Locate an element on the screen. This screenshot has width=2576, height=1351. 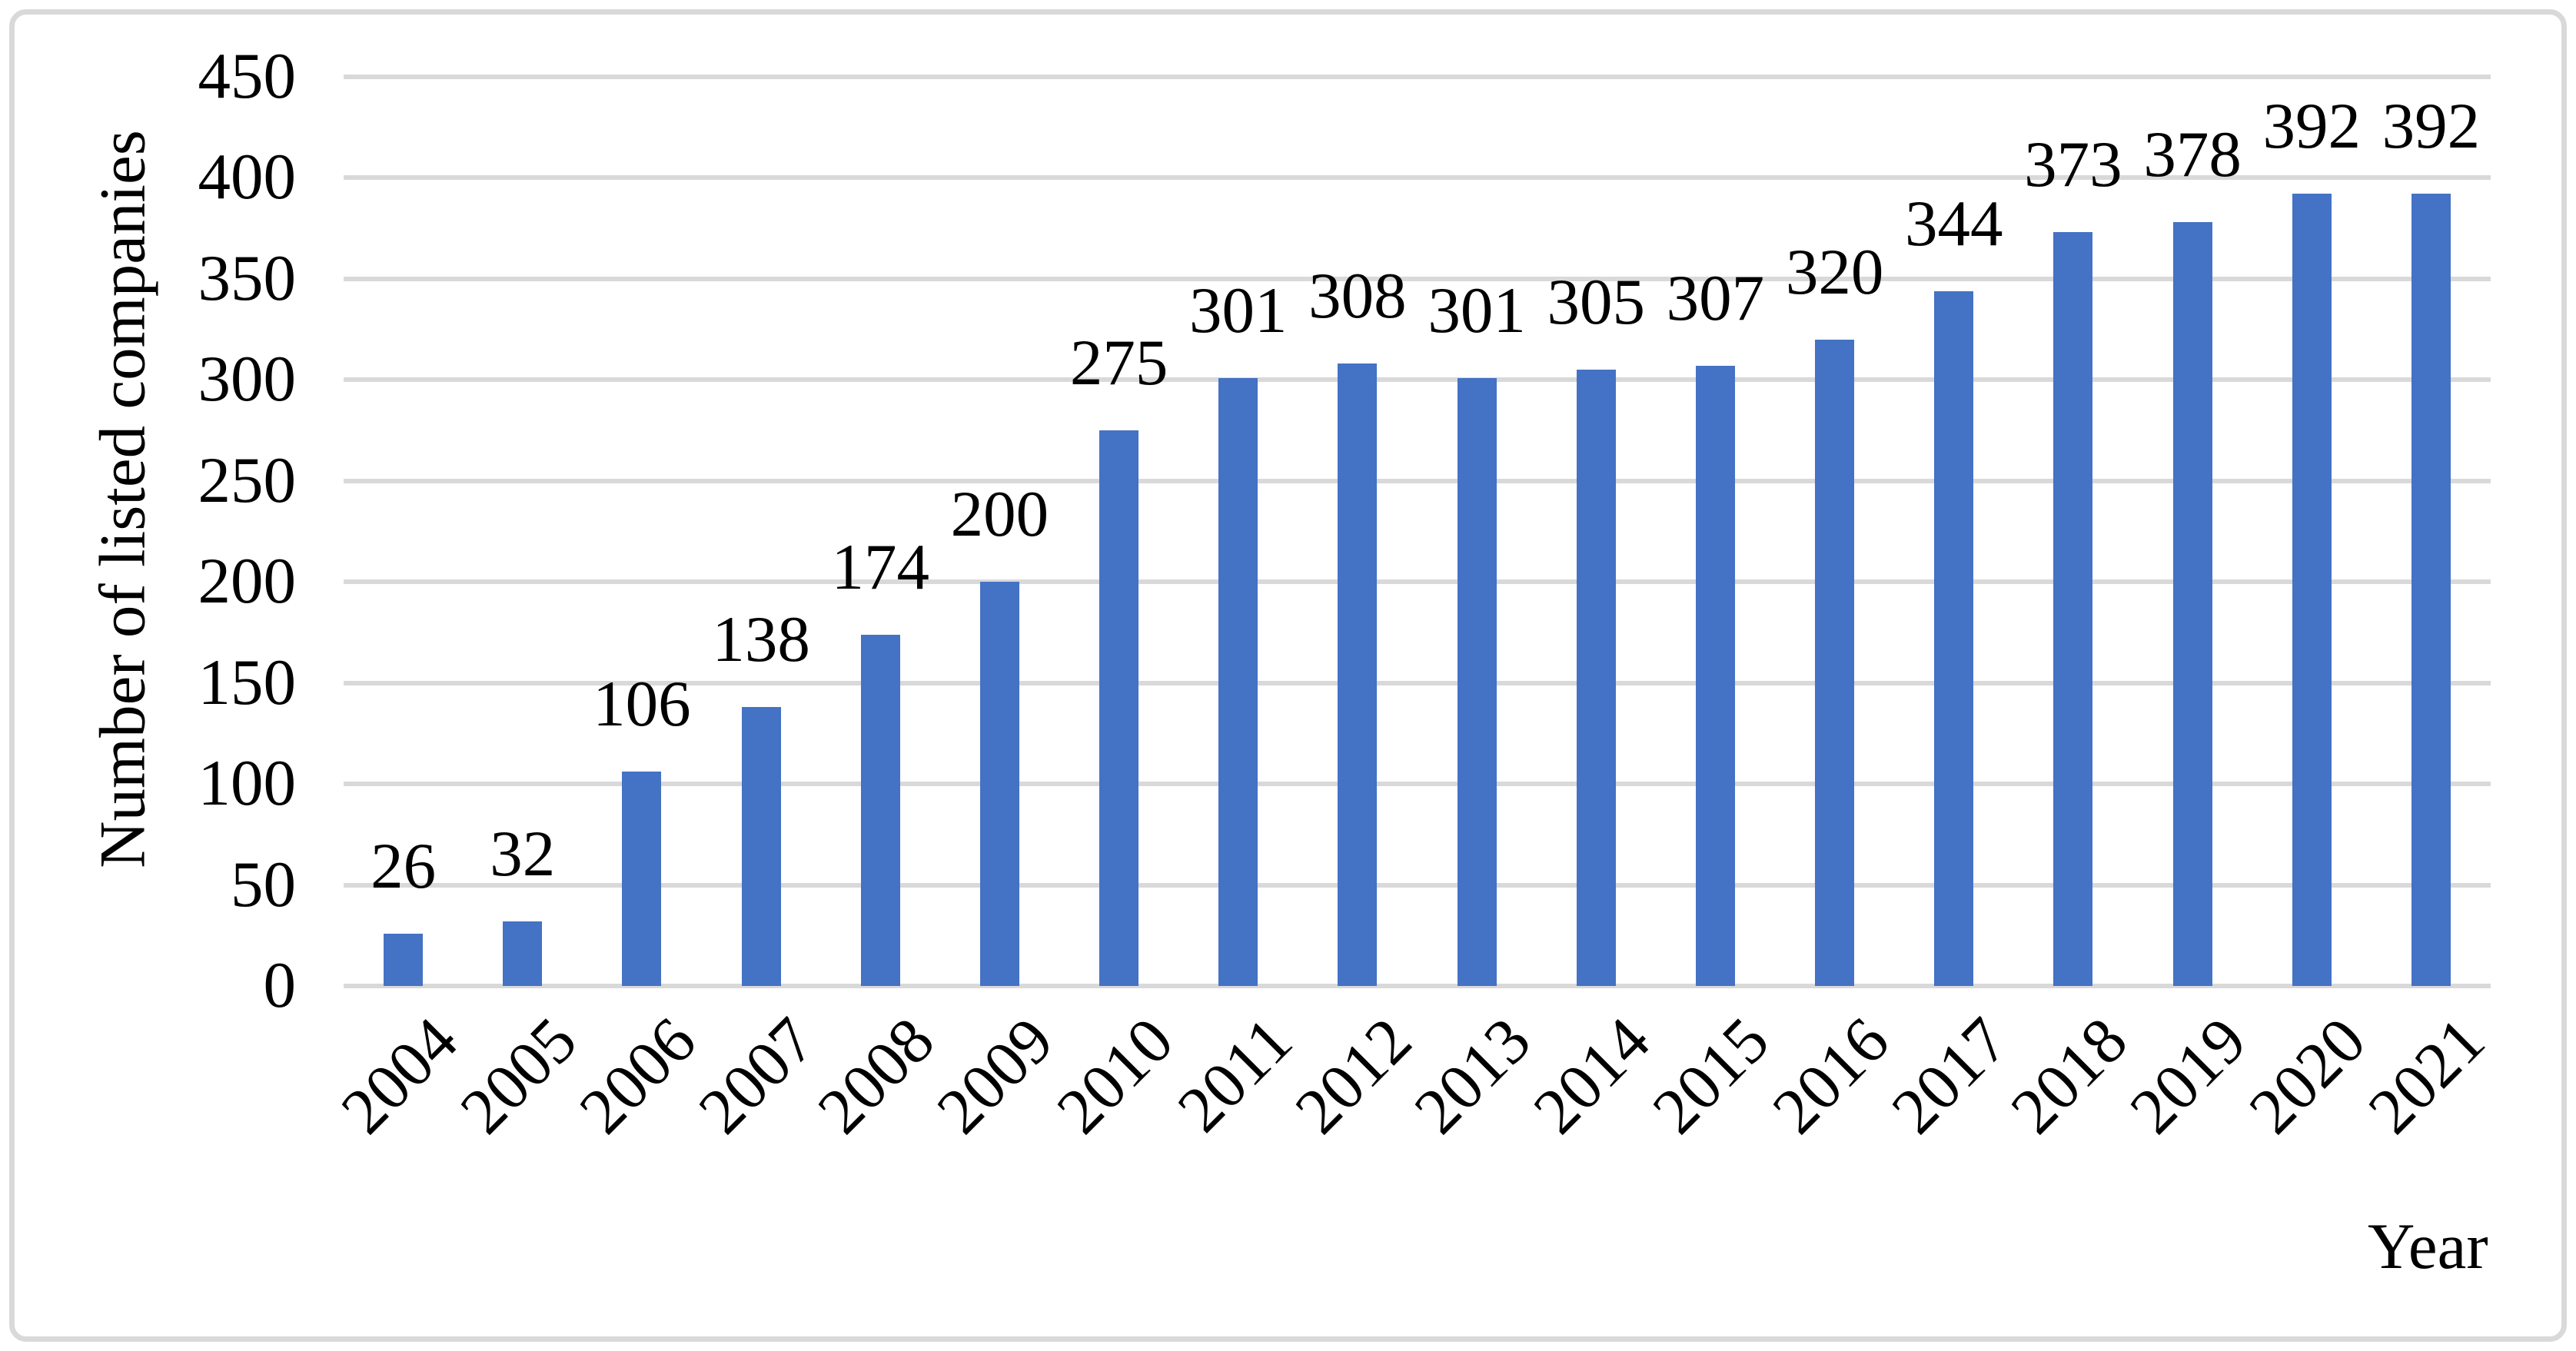
bar-2017 is located at coordinates (1954, 638).